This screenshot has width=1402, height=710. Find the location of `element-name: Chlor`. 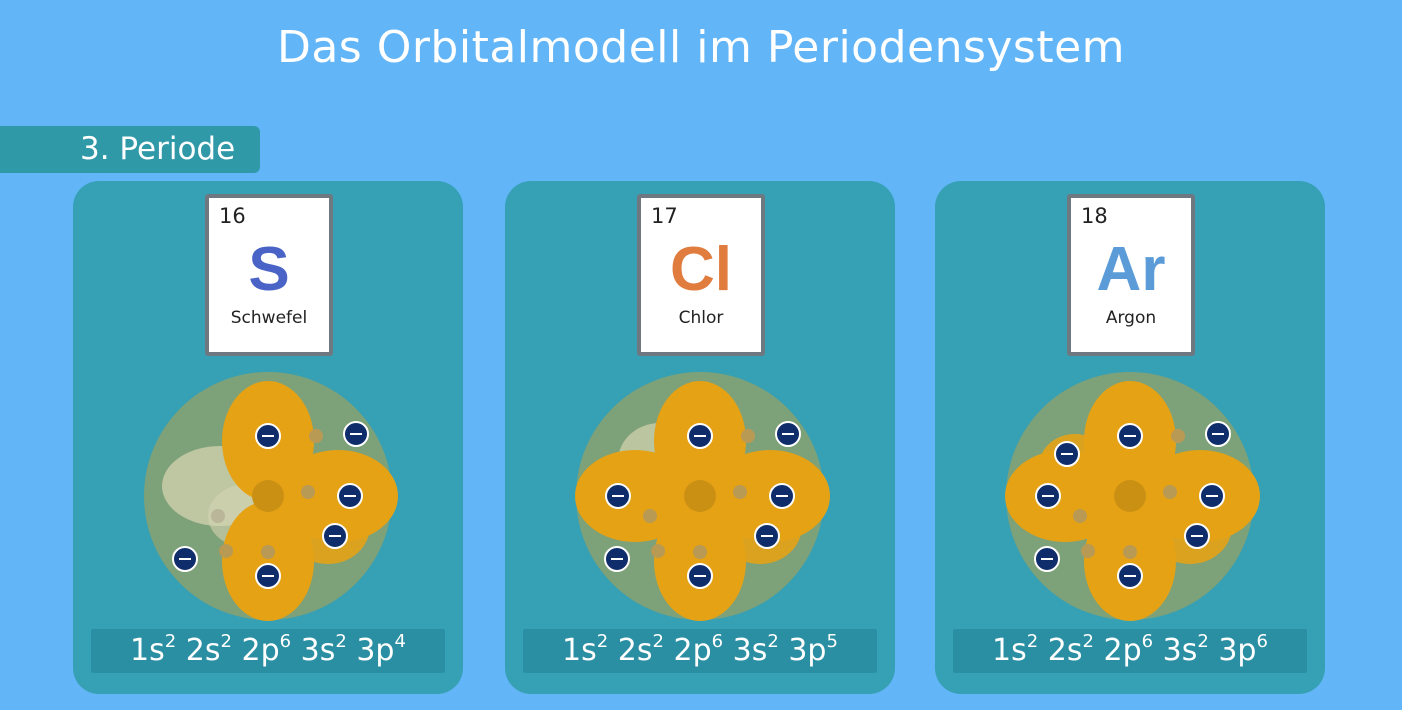

element-name: Chlor is located at coordinates (701, 318).